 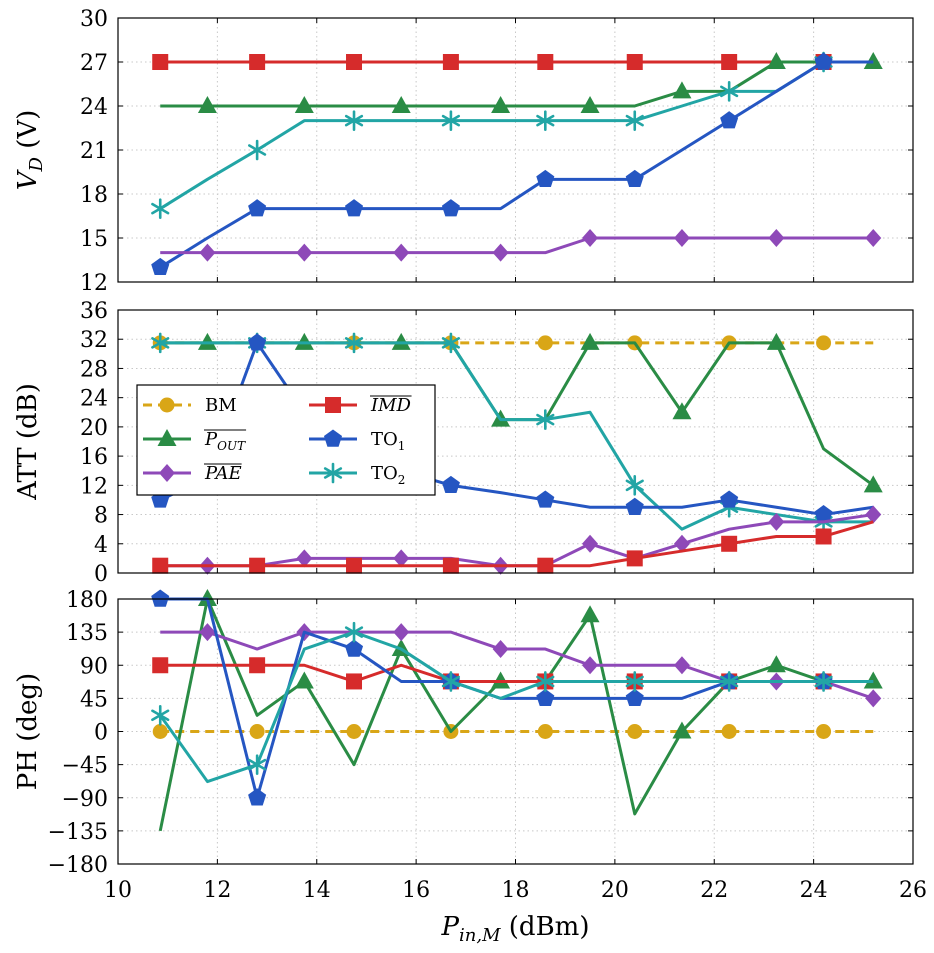 I want to click on legend-item-pae: PAE, so click(x=192, y=473).